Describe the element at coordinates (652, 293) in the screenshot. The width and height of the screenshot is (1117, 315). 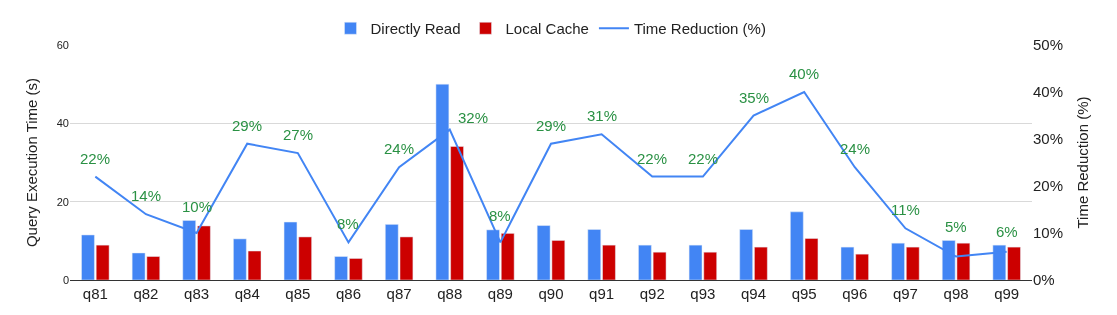
I see `x-tick-label: q92` at that location.